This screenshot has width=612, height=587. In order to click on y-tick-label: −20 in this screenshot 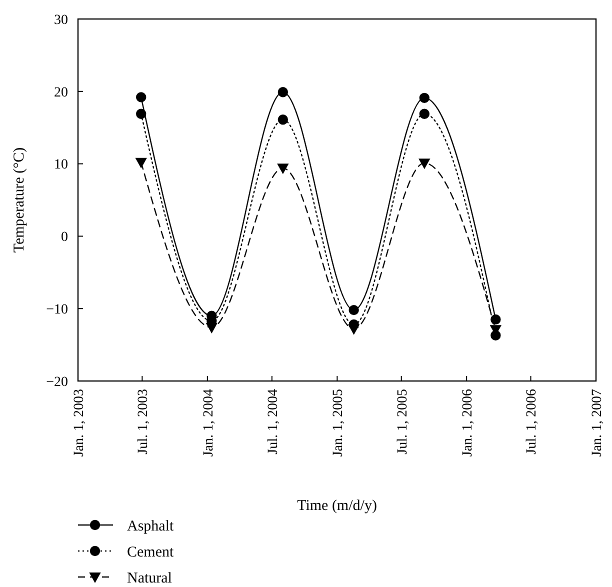, I will do `click(57, 382)`.